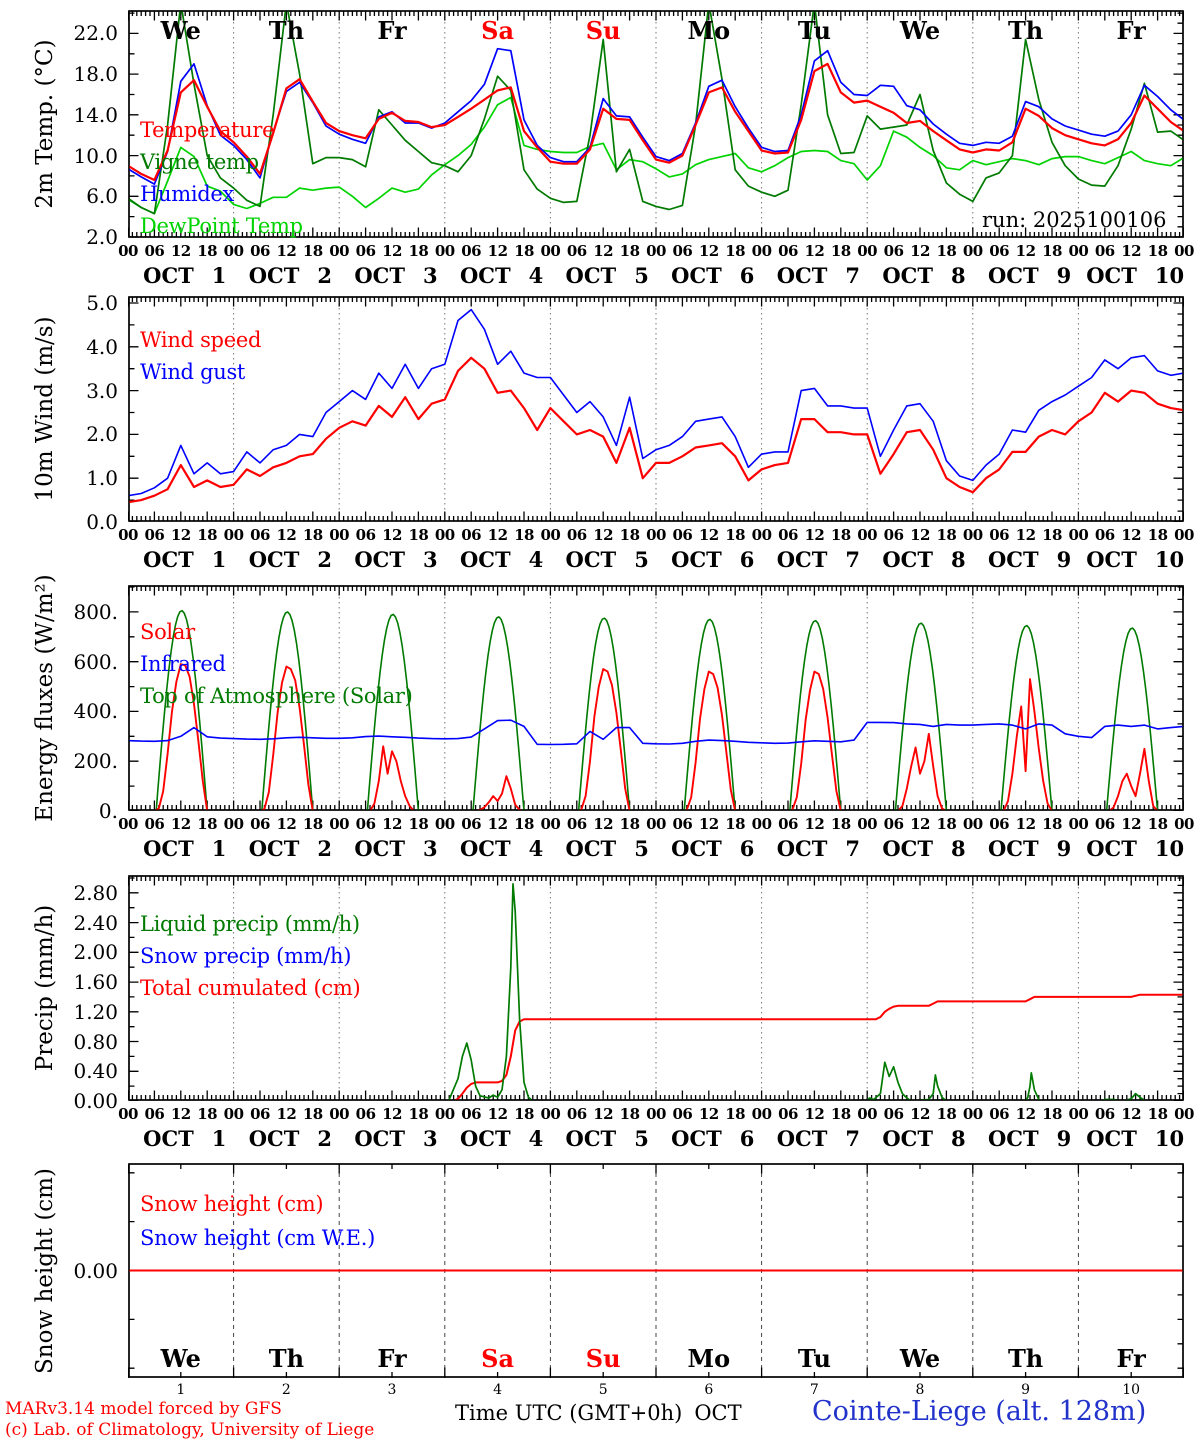 This screenshot has height=1440, width=1194. What do you see at coordinates (923, 1138) in the screenshot?
I see `date-label: OCT 8` at bounding box center [923, 1138].